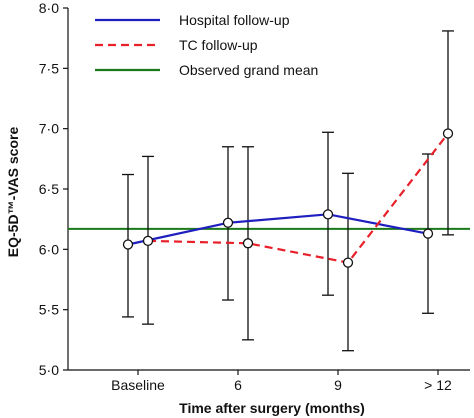 The height and width of the screenshot is (418, 474). What do you see at coordinates (248, 70) in the screenshot?
I see `legend-label: Observed grand mean` at bounding box center [248, 70].